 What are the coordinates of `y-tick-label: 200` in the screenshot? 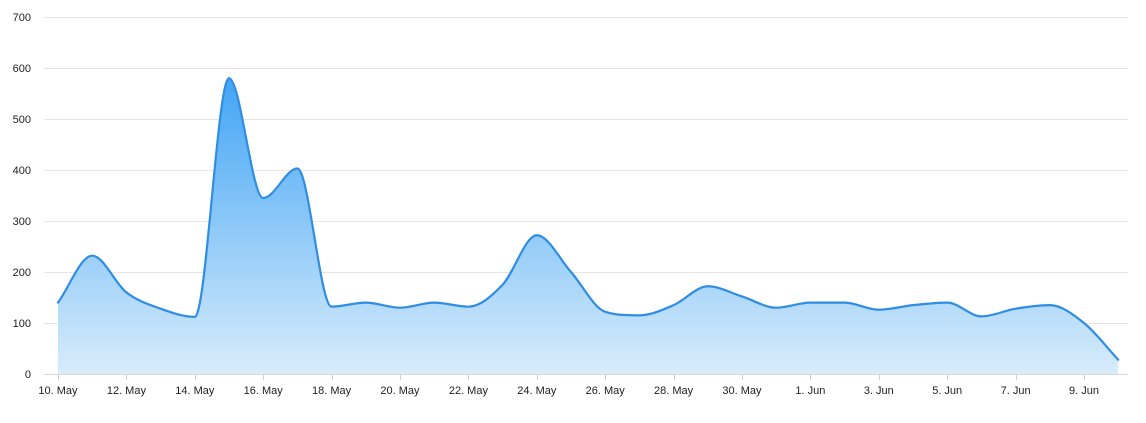 It's located at (22, 273).